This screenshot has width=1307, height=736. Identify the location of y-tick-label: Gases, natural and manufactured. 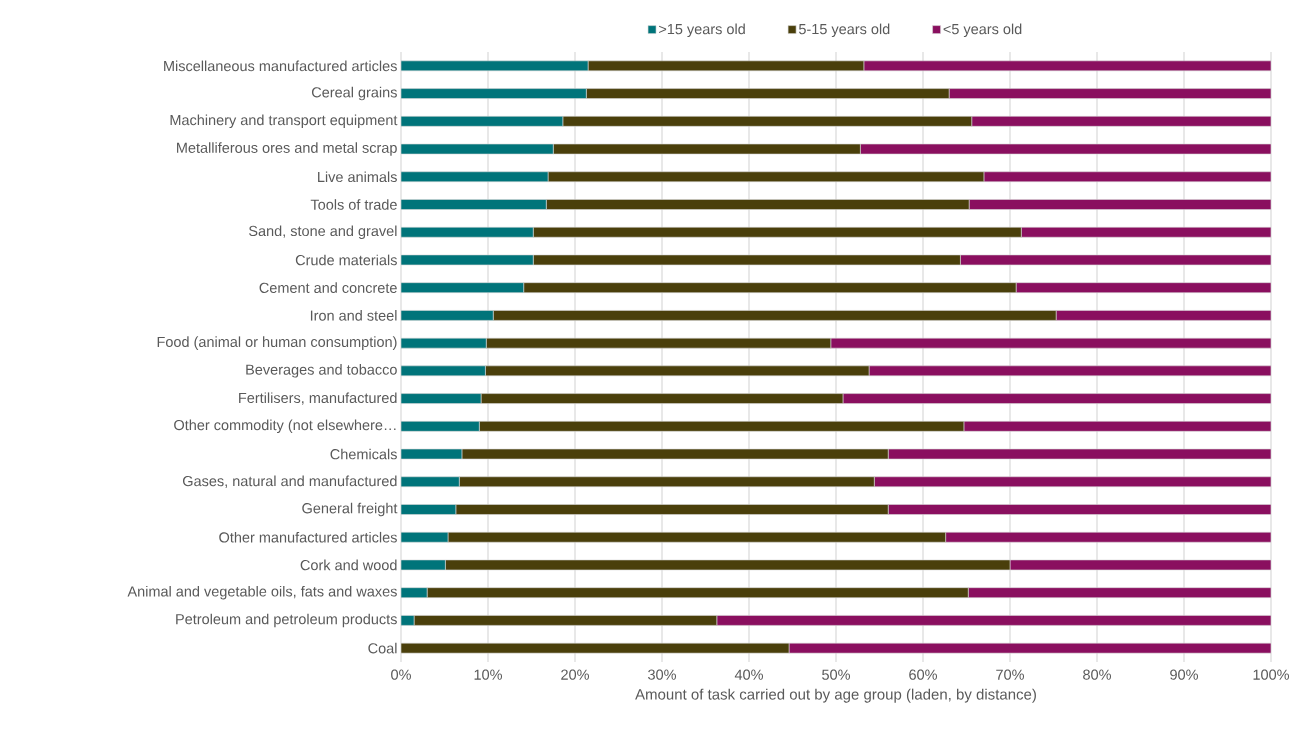
(290, 481).